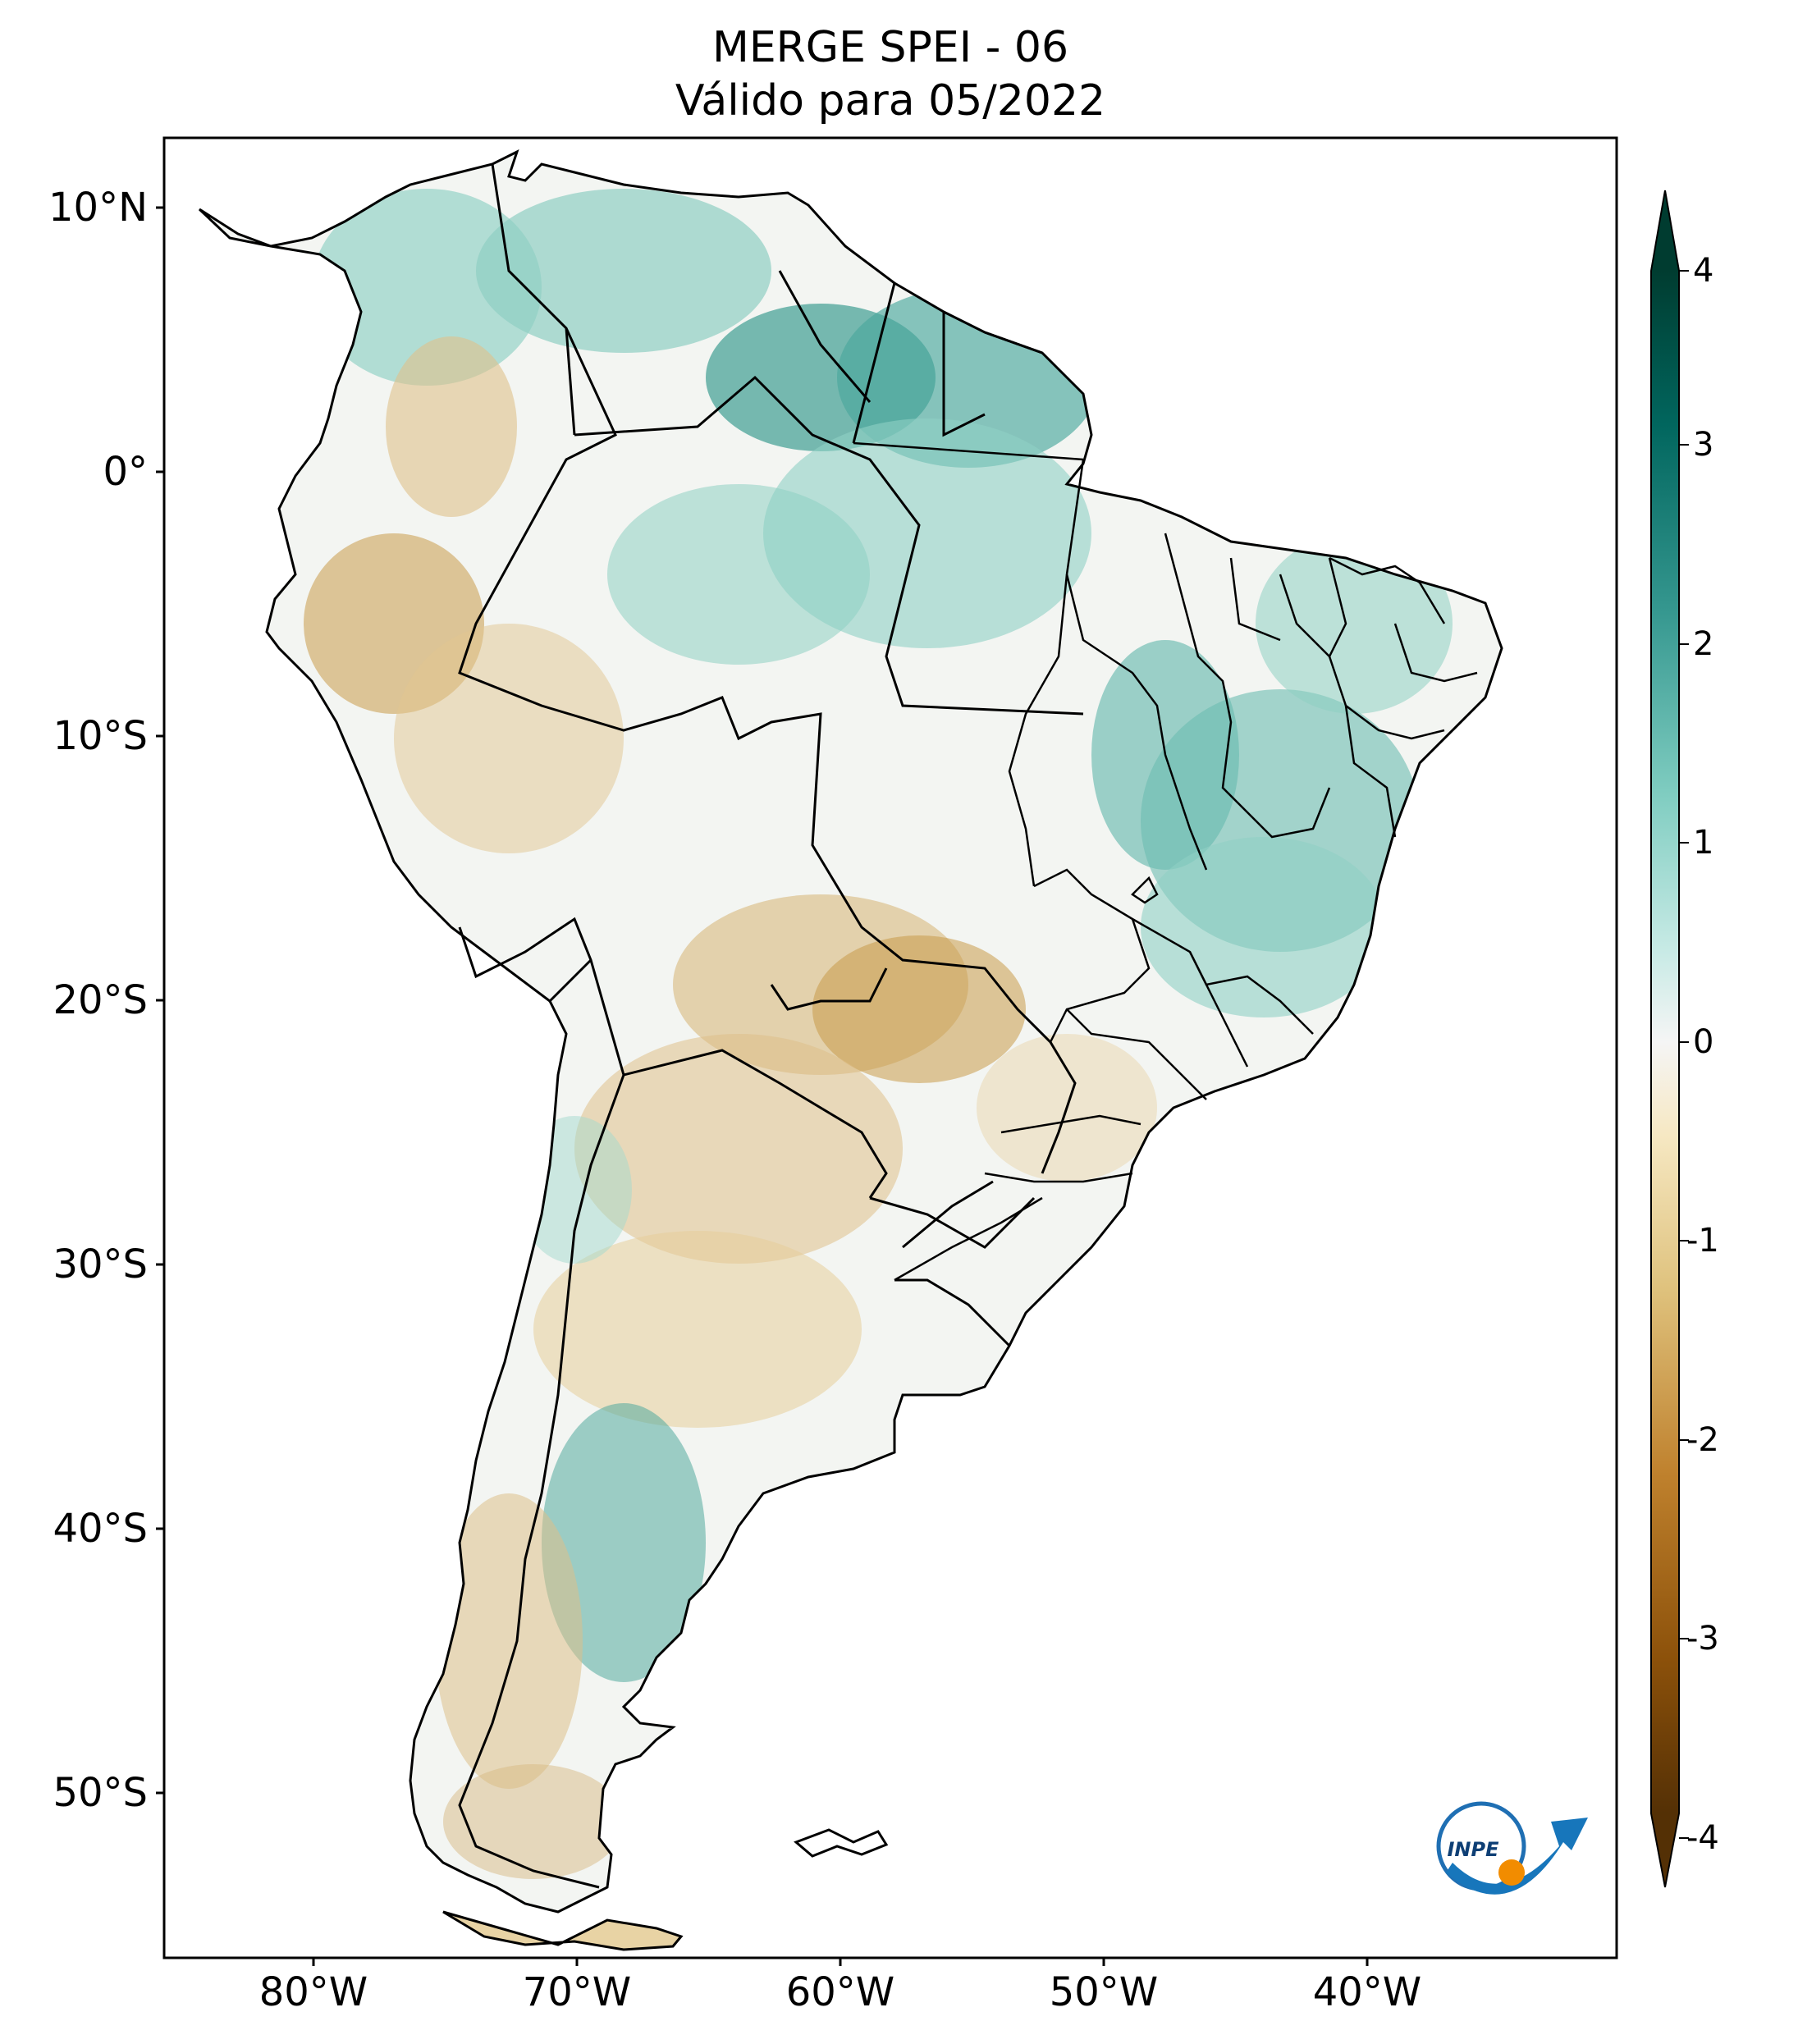 This screenshot has height=2044, width=1798. Describe the element at coordinates (1665, 1850) in the screenshot. I see `colorbar-min-arrow` at that location.